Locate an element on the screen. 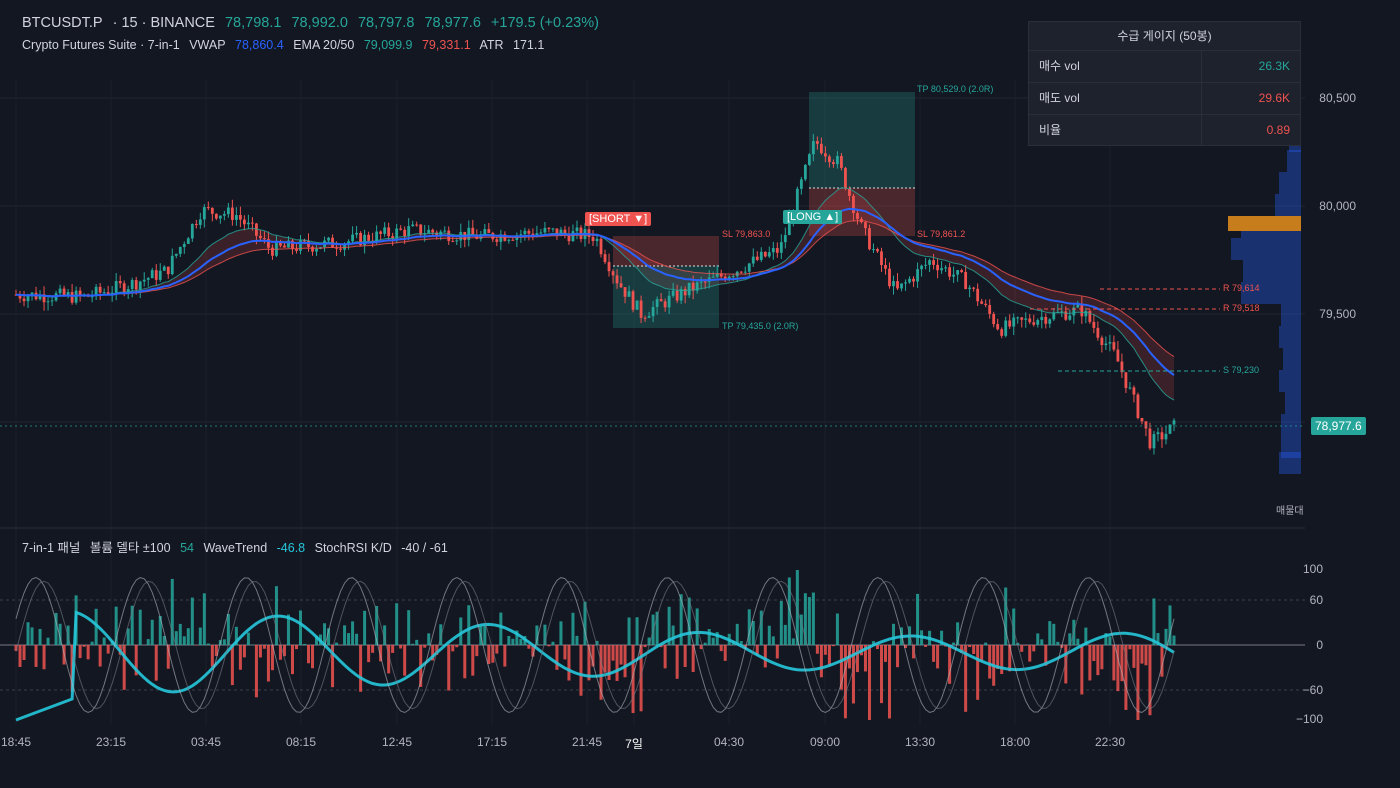 The height and width of the screenshot is (788, 1400). short-signal-badge: [SHORT ▼] is located at coordinates (618, 219).